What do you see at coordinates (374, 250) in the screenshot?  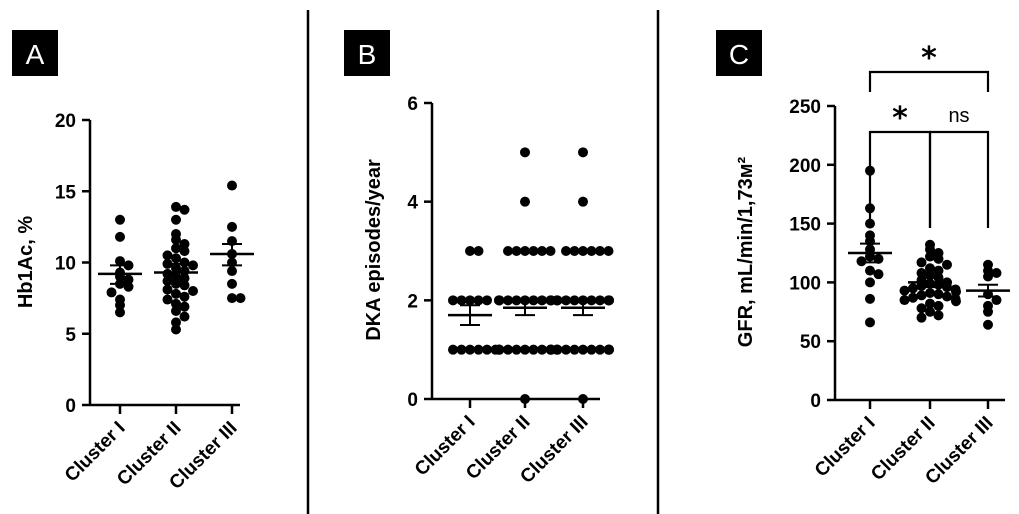 I see `y-axis-title: DKA episodes/year` at bounding box center [374, 250].